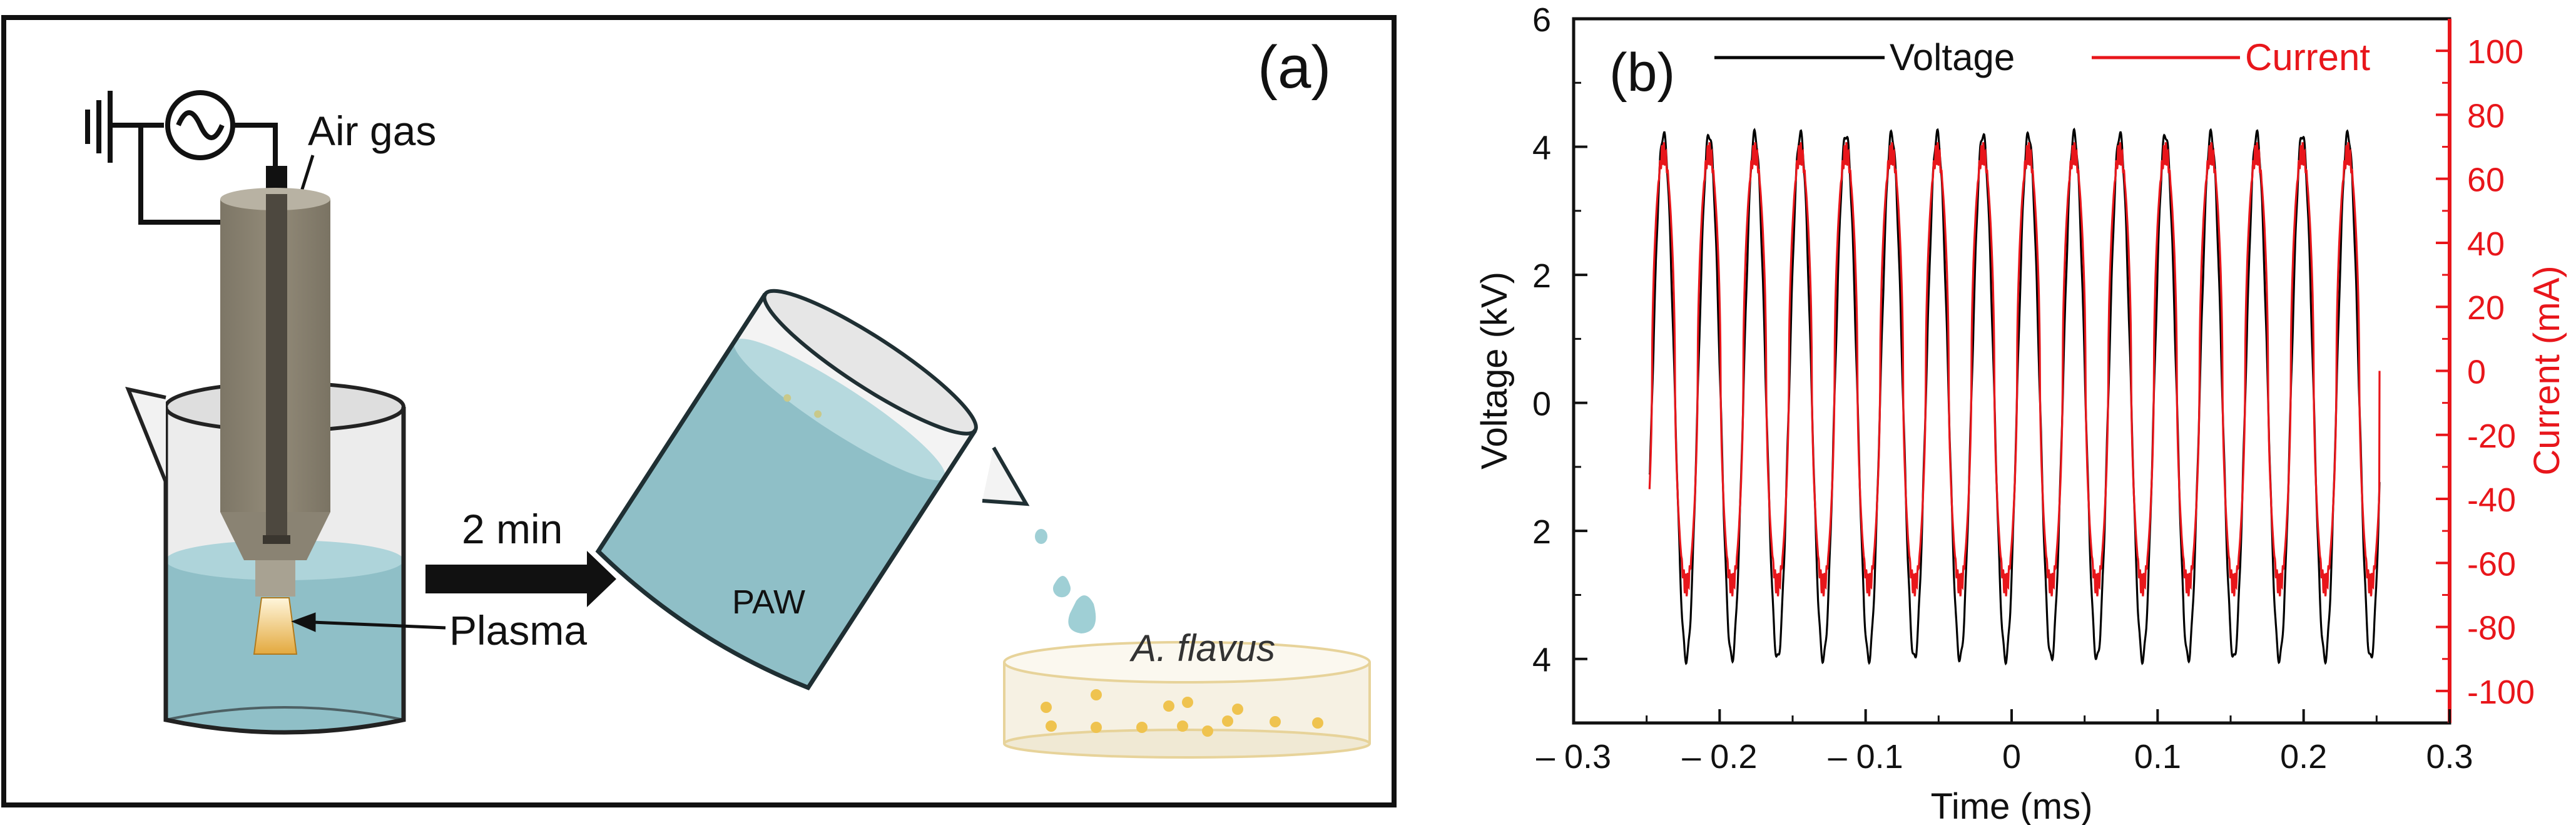 The width and height of the screenshot is (2576, 825). What do you see at coordinates (2012, 805) in the screenshot?
I see `x-axis-label: Time (ms)` at bounding box center [2012, 805].